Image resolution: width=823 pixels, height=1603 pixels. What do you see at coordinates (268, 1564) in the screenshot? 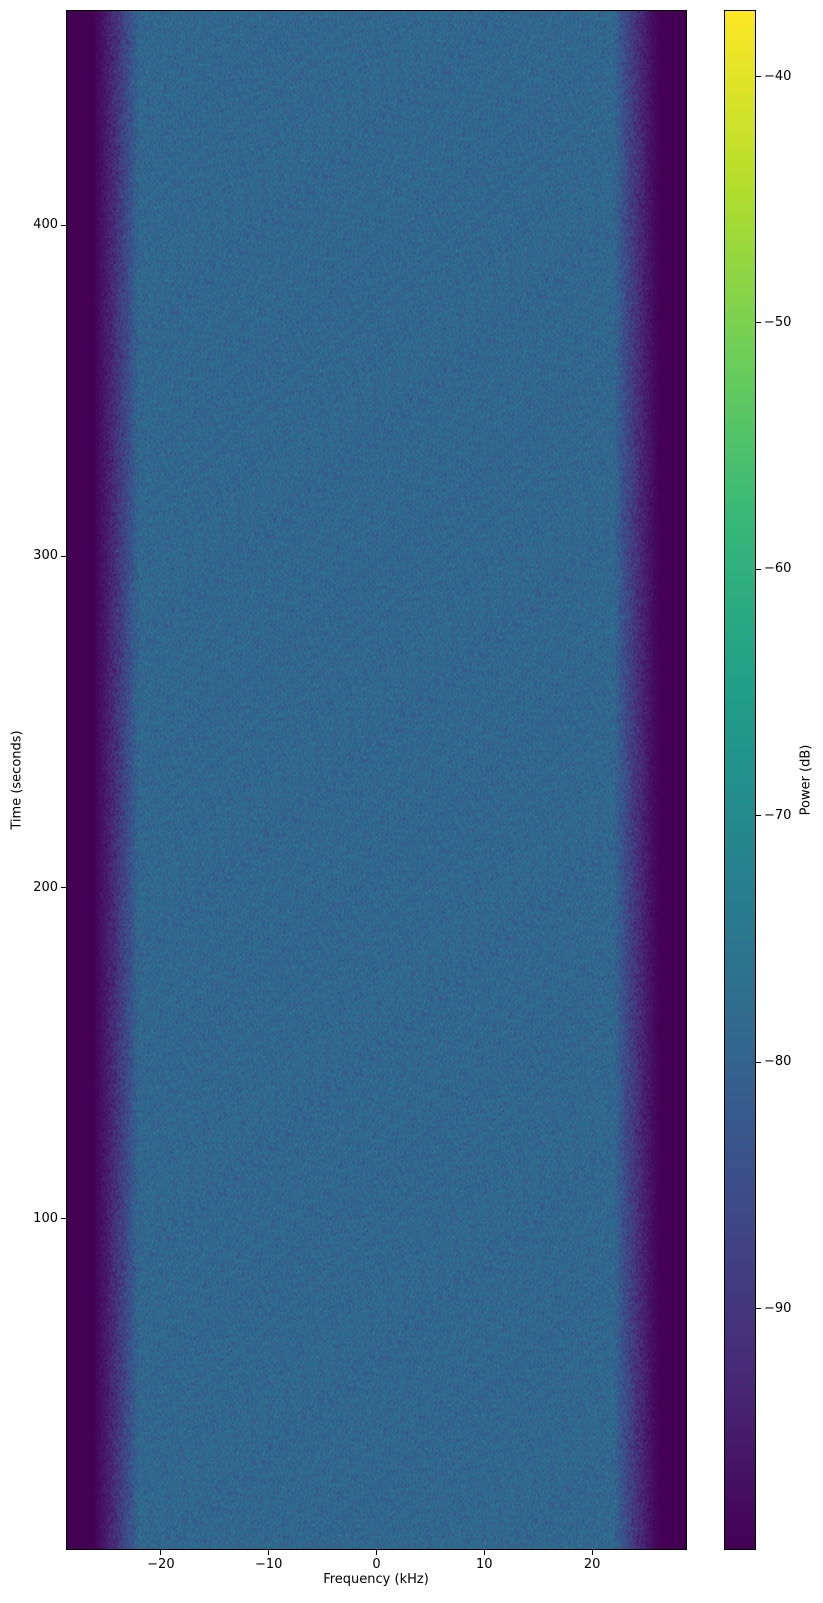
I see `x-tick-label: −10` at bounding box center [268, 1564].